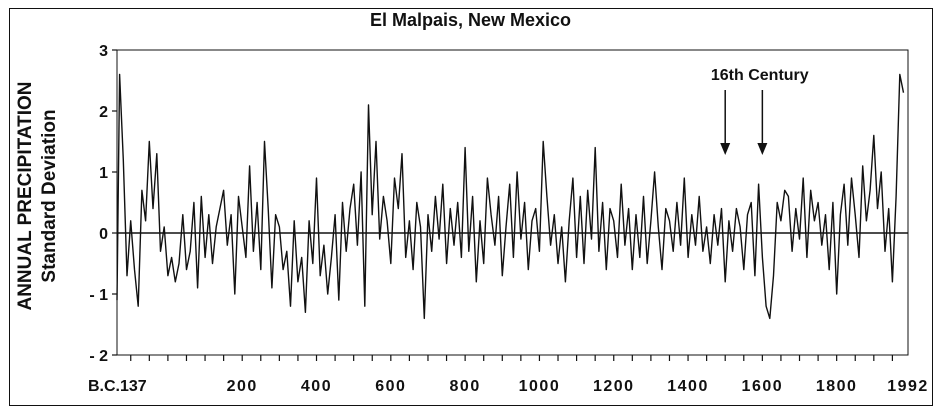 This screenshot has height=411, width=941. Describe the element at coordinates (614, 386) in the screenshot. I see `x-tick-label: 1200` at that location.